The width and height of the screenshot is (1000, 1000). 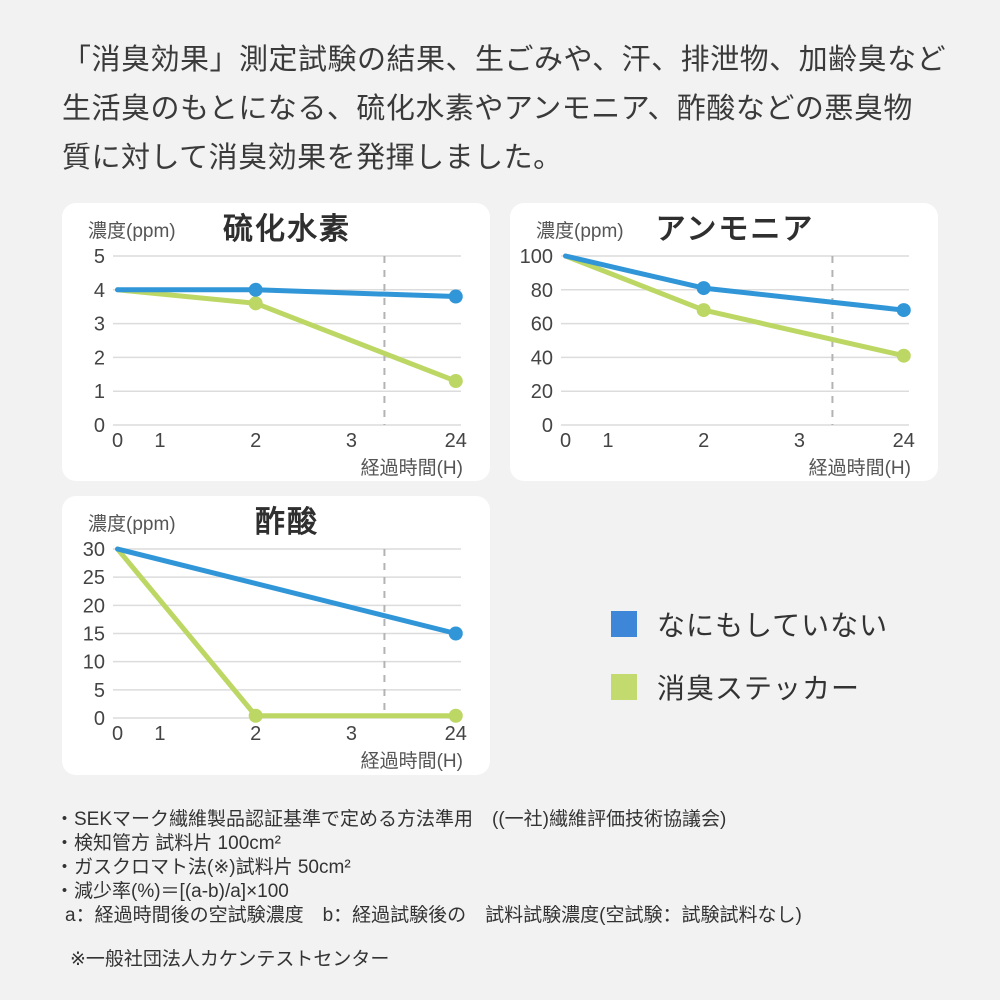 I want to click on legend-swatch-blue, so click(x=624, y=624).